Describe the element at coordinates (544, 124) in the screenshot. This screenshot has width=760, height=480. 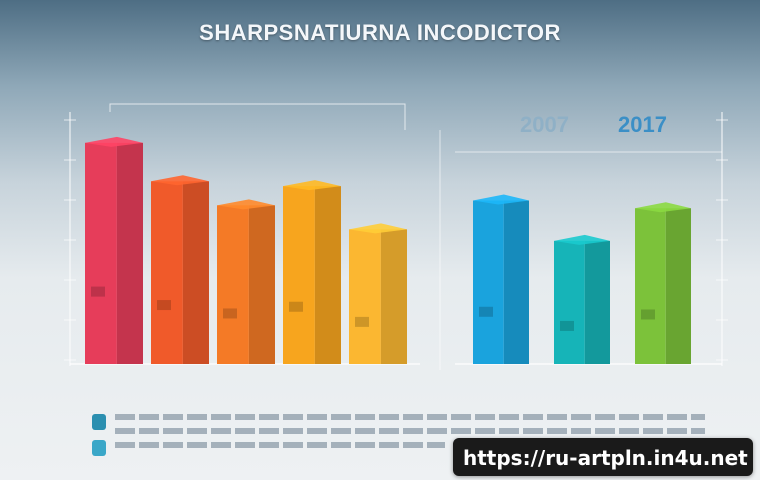
I see `year-label-left: 2007` at that location.